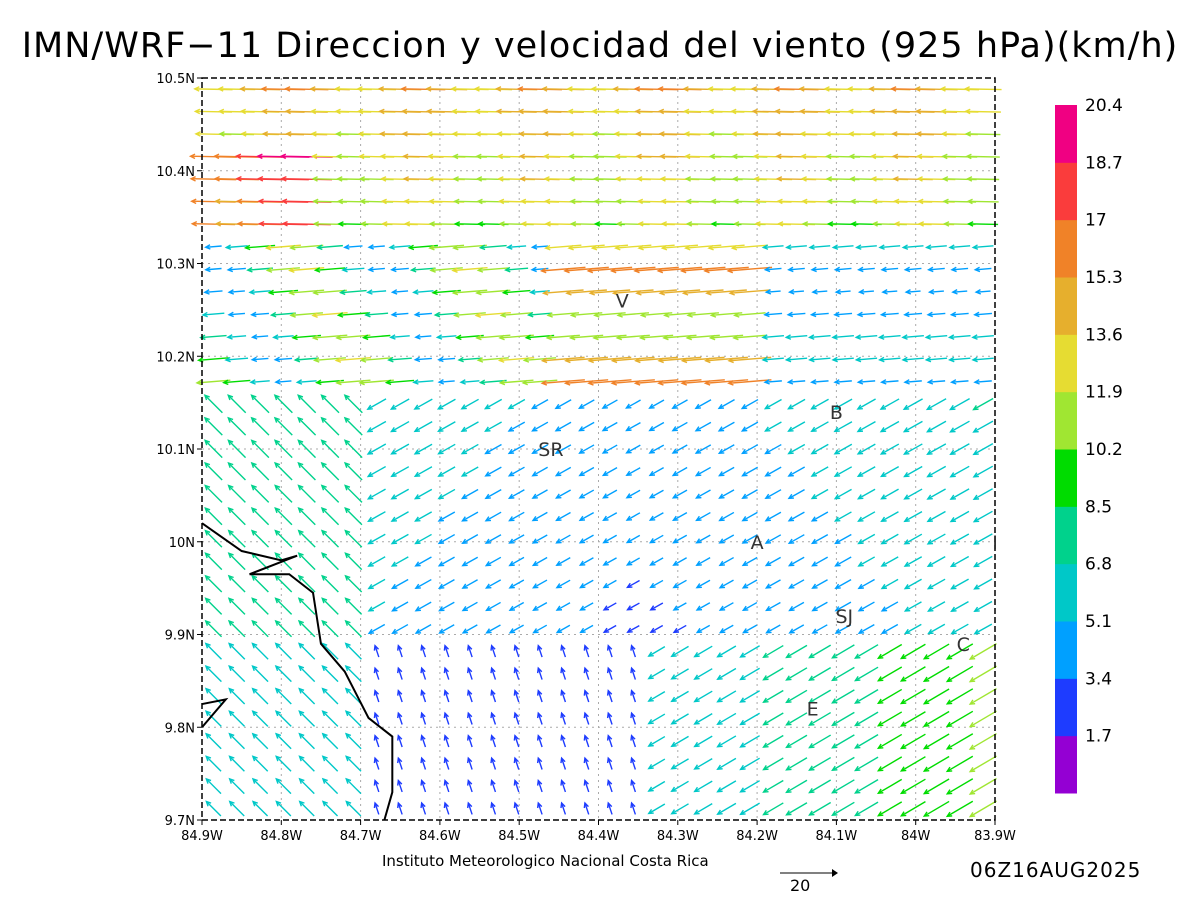 The width and height of the screenshot is (1200, 900). I want to click on legend-label: 13.6, so click(1104, 335).